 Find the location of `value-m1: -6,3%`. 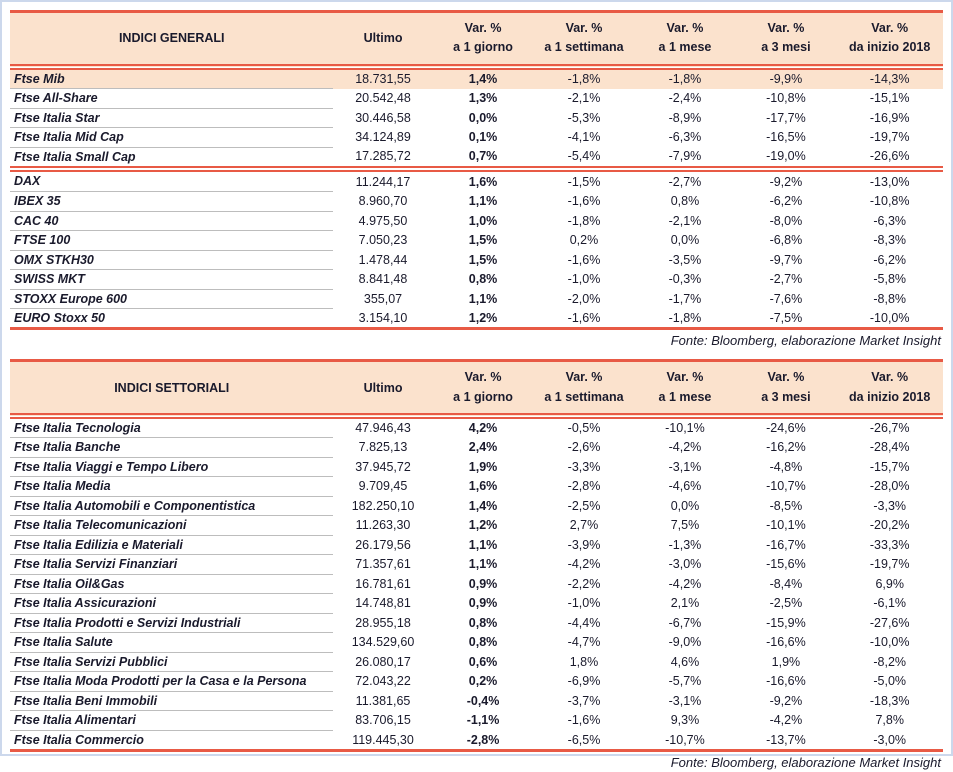

value-m1: -6,3% is located at coordinates (685, 137).